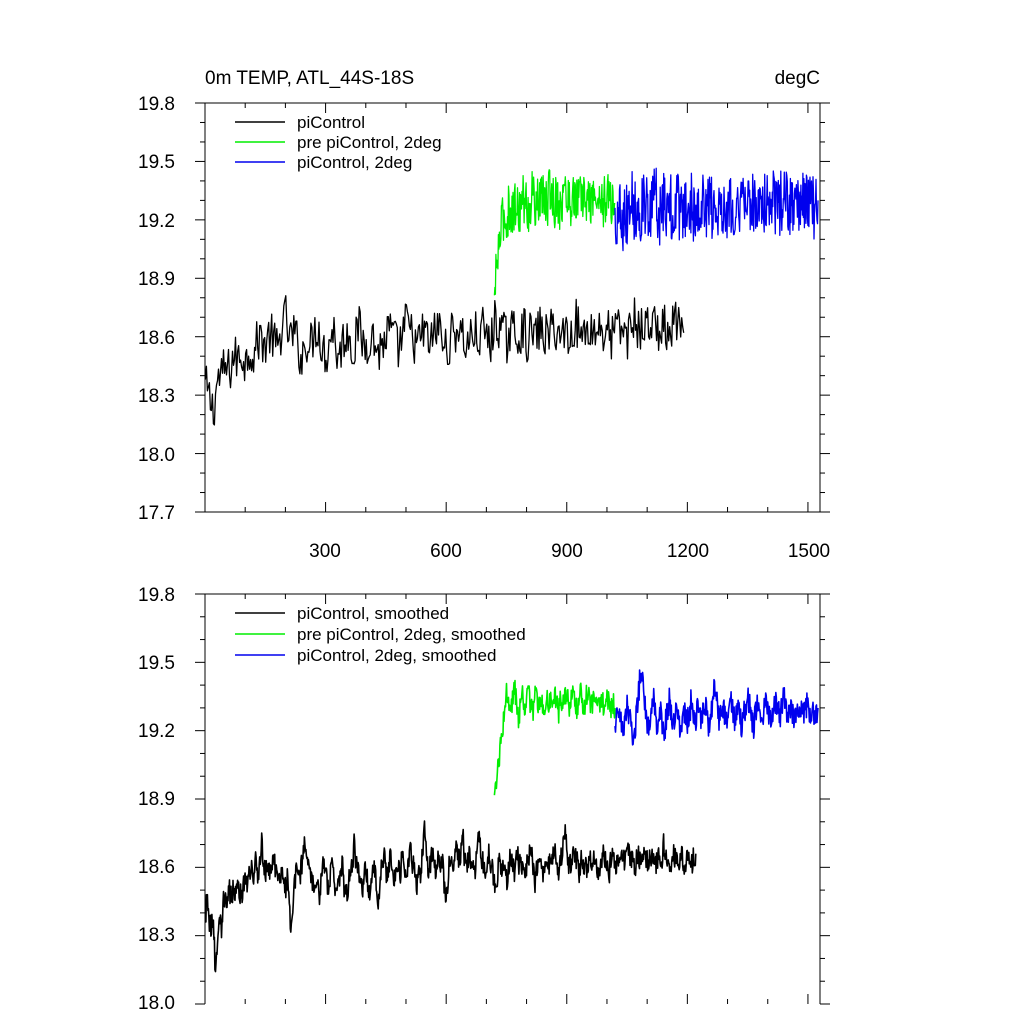  I want to click on bottom-y-tick-label: 18.3, so click(156, 935).